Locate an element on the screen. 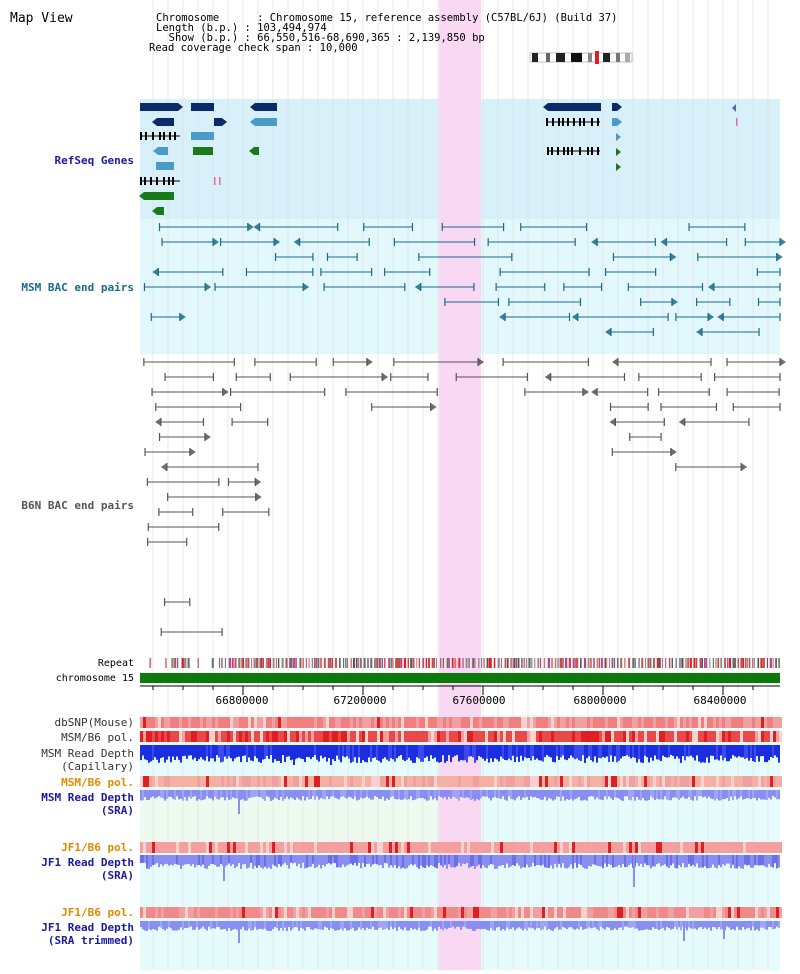 The width and height of the screenshot is (800, 974). refseq-genes-label: RefSeq Genes is located at coordinates (94, 160).